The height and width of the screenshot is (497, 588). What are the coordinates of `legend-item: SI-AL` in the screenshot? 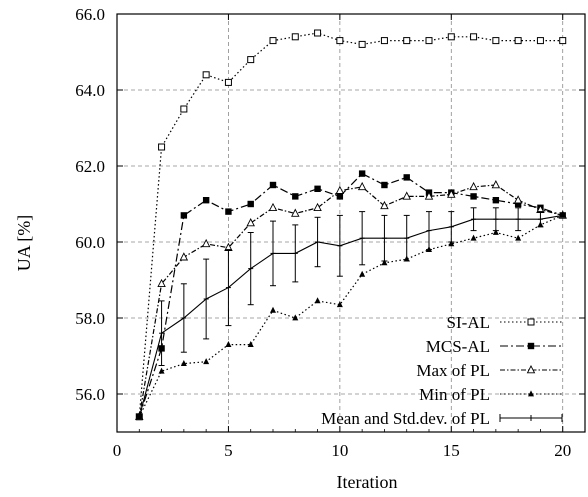 It's located at (504, 322).